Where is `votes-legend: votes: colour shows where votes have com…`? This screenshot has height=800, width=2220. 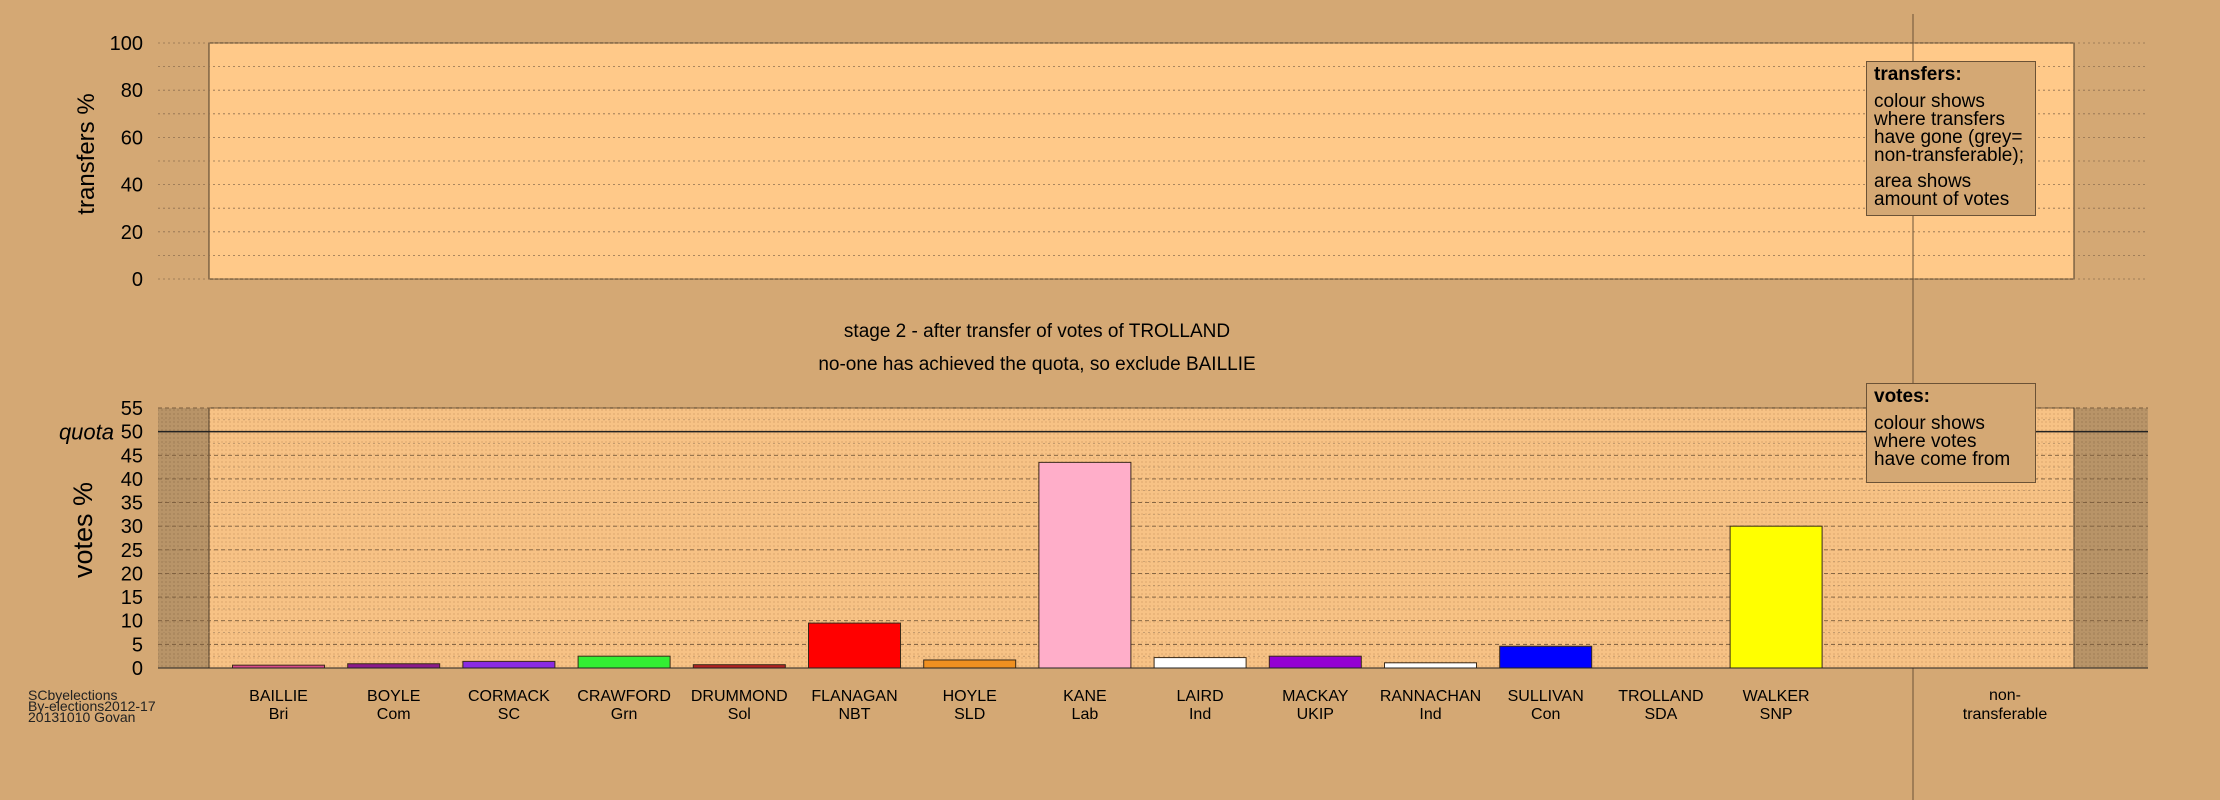 votes-legend: votes: colour shows where votes have com… is located at coordinates (1951, 433).